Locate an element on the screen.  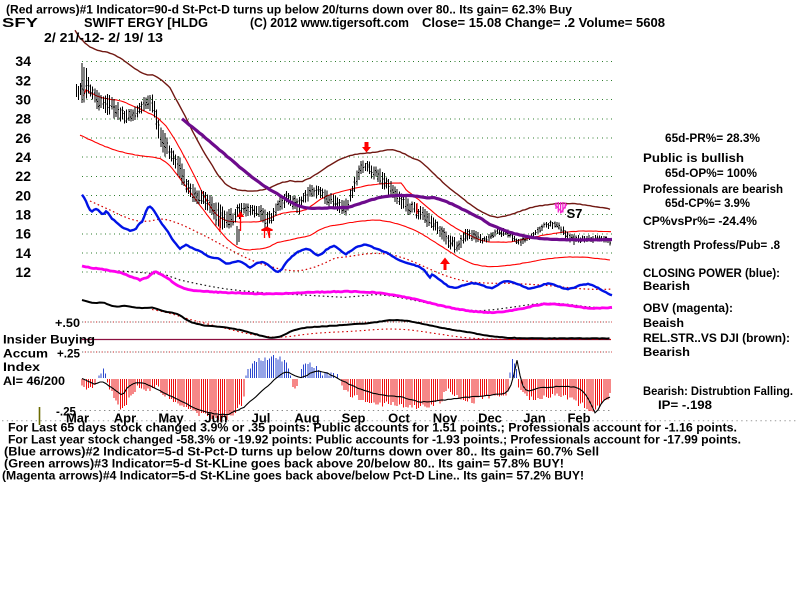
svg-text:Close= 15.08 Change= .2 Volu: Close= 15.08 Change= .2 Volume= 5608 is located at coordinates (543, 23).